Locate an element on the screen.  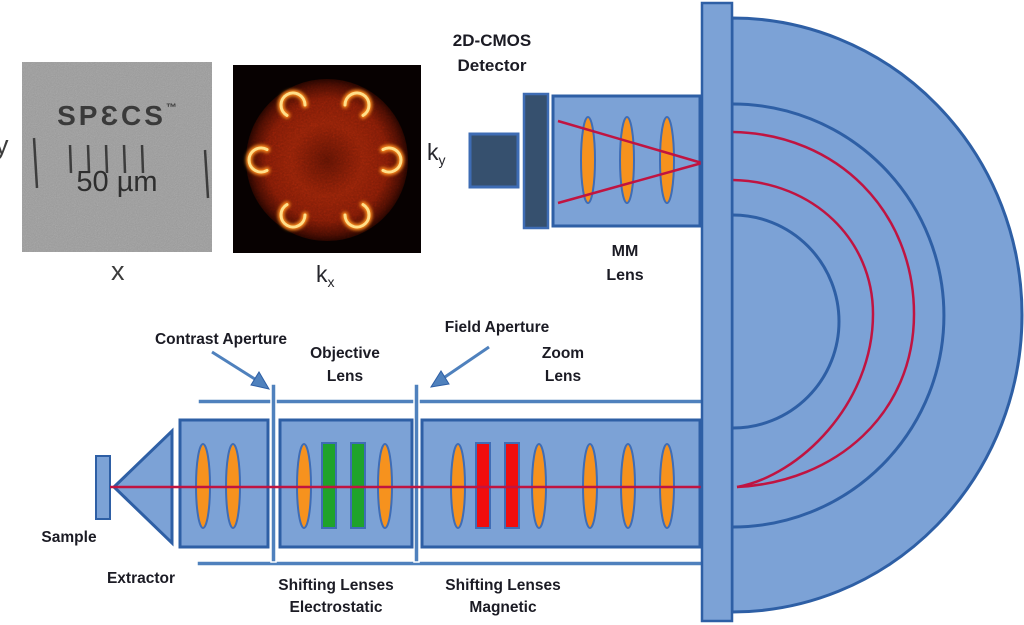
field-aperture-bar is located at coordinates (416, 473).